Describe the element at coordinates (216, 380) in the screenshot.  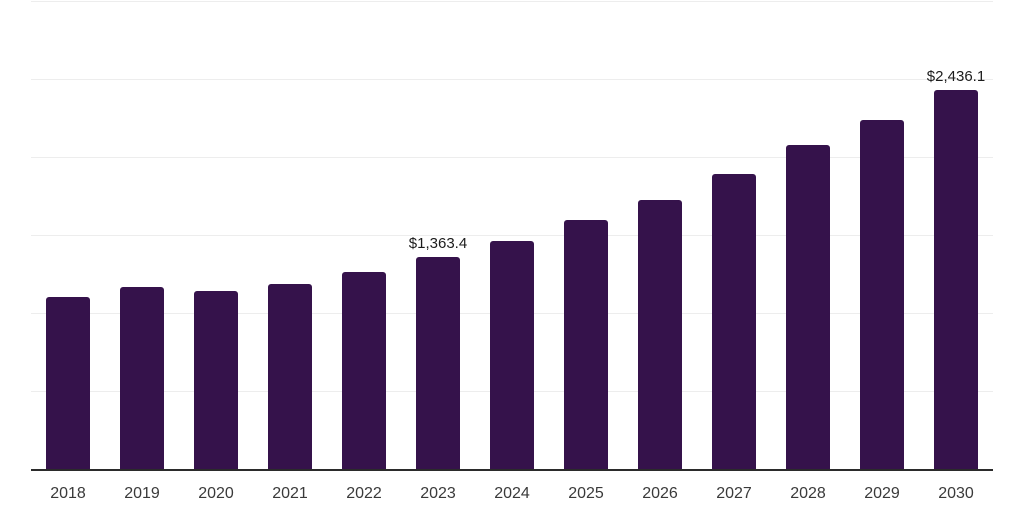
I see `bar-2020` at that location.